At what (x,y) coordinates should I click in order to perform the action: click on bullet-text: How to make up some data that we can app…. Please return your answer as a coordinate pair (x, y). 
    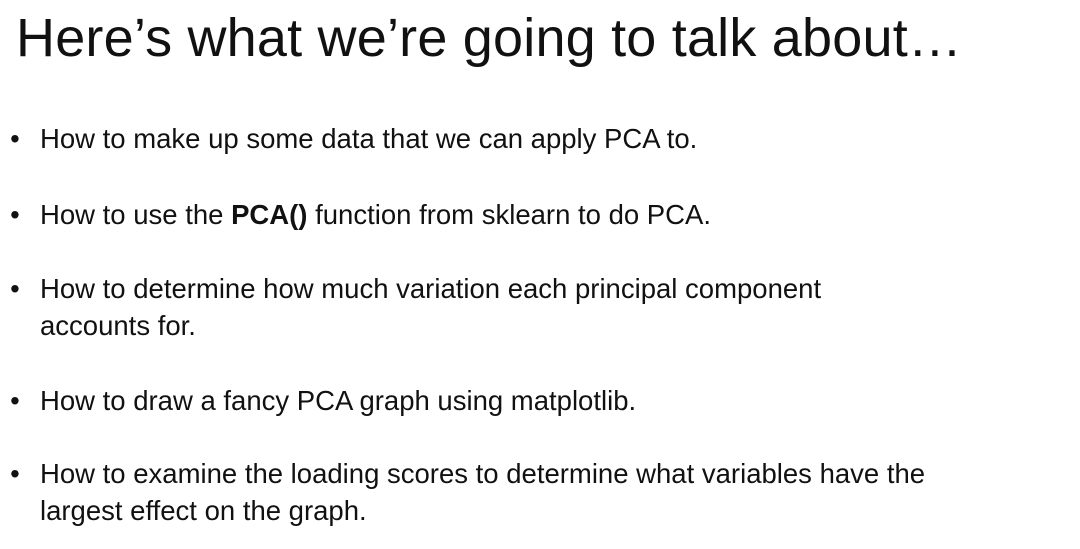
    Looking at the image, I should click on (555, 138).